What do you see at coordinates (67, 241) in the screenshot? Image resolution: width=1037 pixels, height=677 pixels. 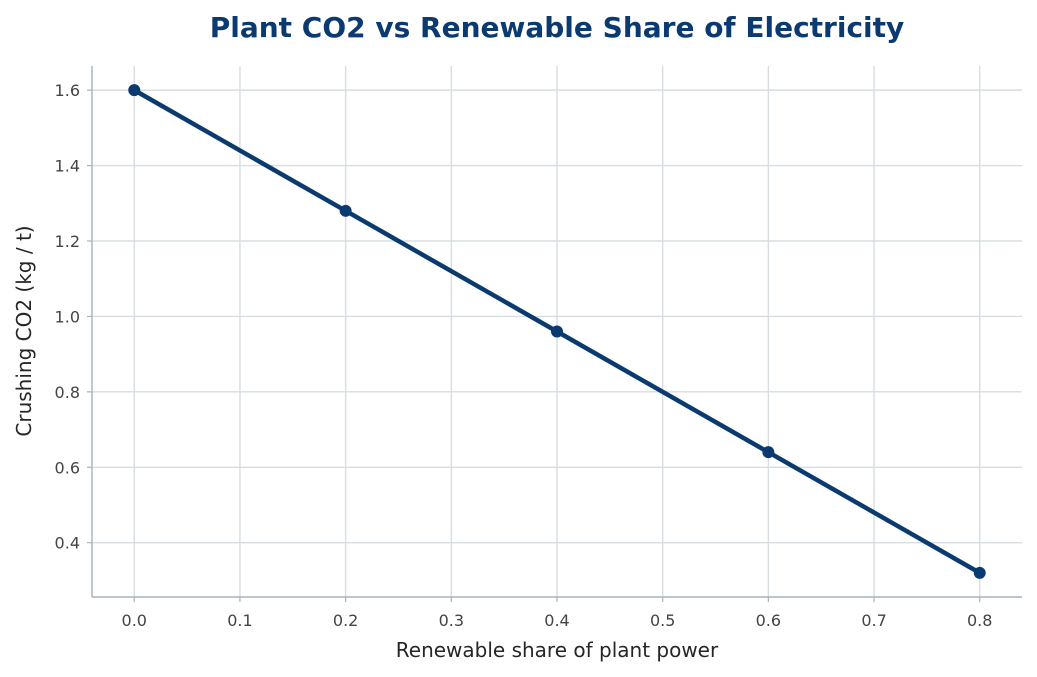 I see `y-tick-label: 1.2` at bounding box center [67, 241].